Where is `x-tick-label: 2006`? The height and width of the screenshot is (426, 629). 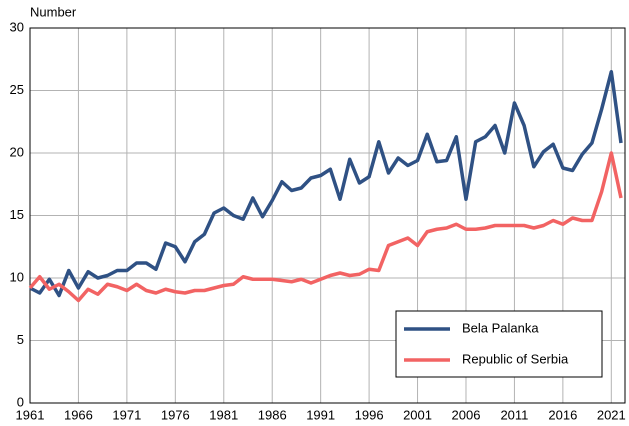 x-tick-label: 2006 is located at coordinates (466, 414).